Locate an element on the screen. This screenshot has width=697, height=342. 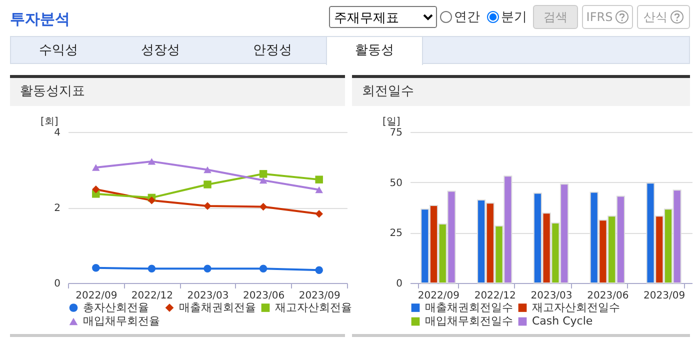
y-tick-label: 4 is located at coordinates (57, 133).